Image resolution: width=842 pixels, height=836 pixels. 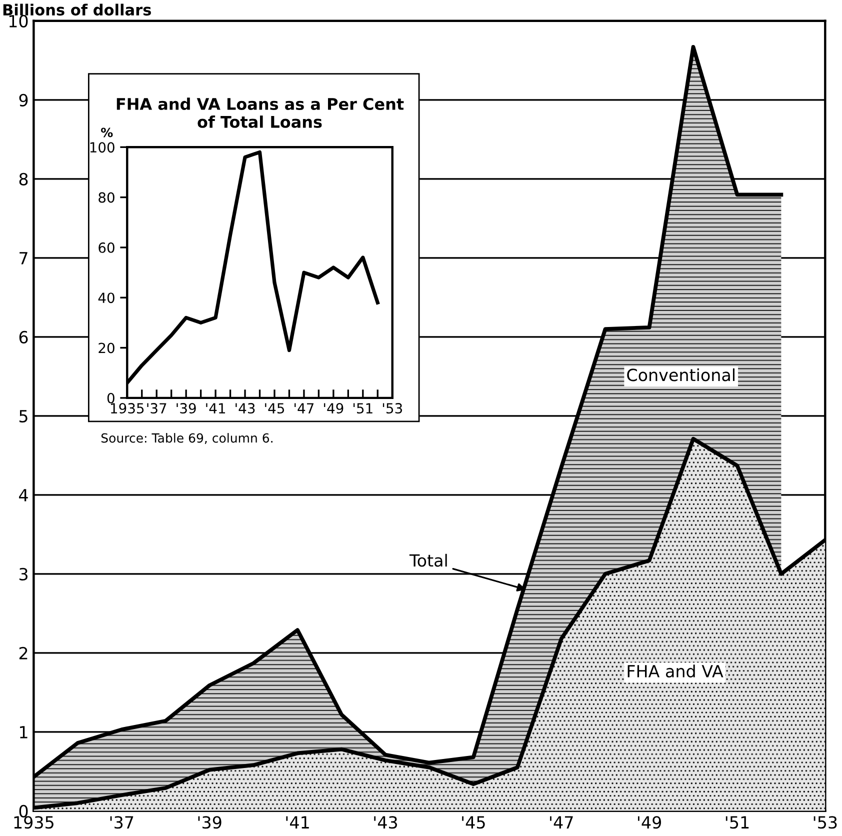 What do you see at coordinates (186, 438) in the screenshot?
I see `annotation: Source: Table 69, column 6.` at bounding box center [186, 438].